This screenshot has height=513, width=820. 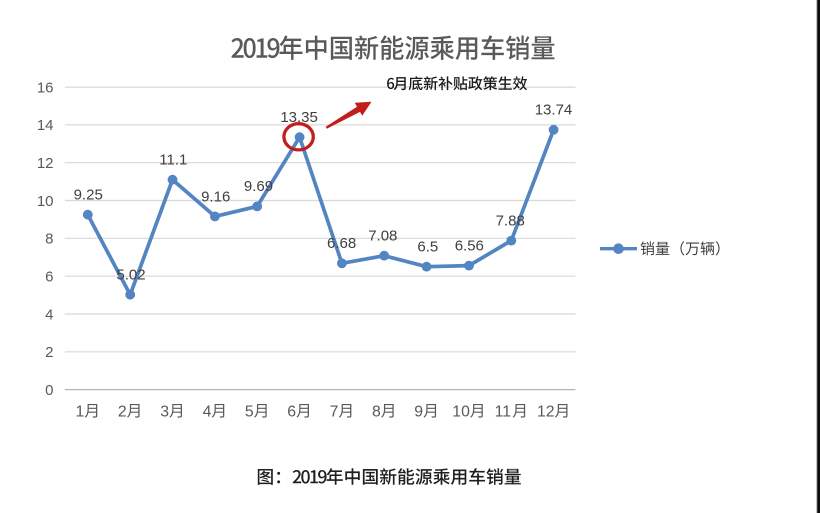 I want to click on svg-text: 9, so click(x=418, y=411).